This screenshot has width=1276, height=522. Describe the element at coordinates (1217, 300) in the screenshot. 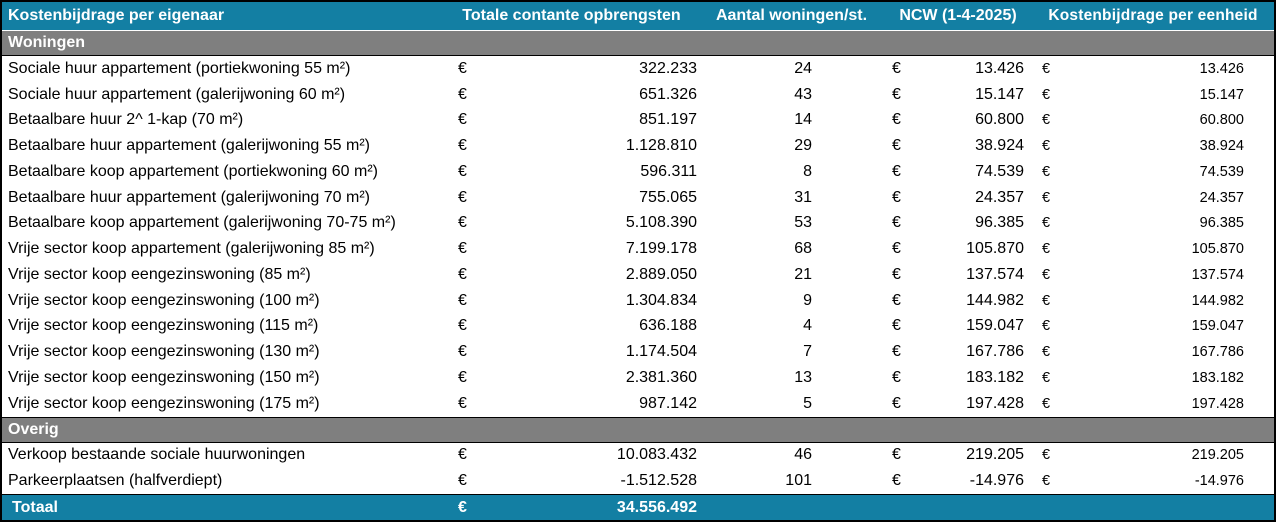

I see `amount-per-eenheid: 144.982` at that location.